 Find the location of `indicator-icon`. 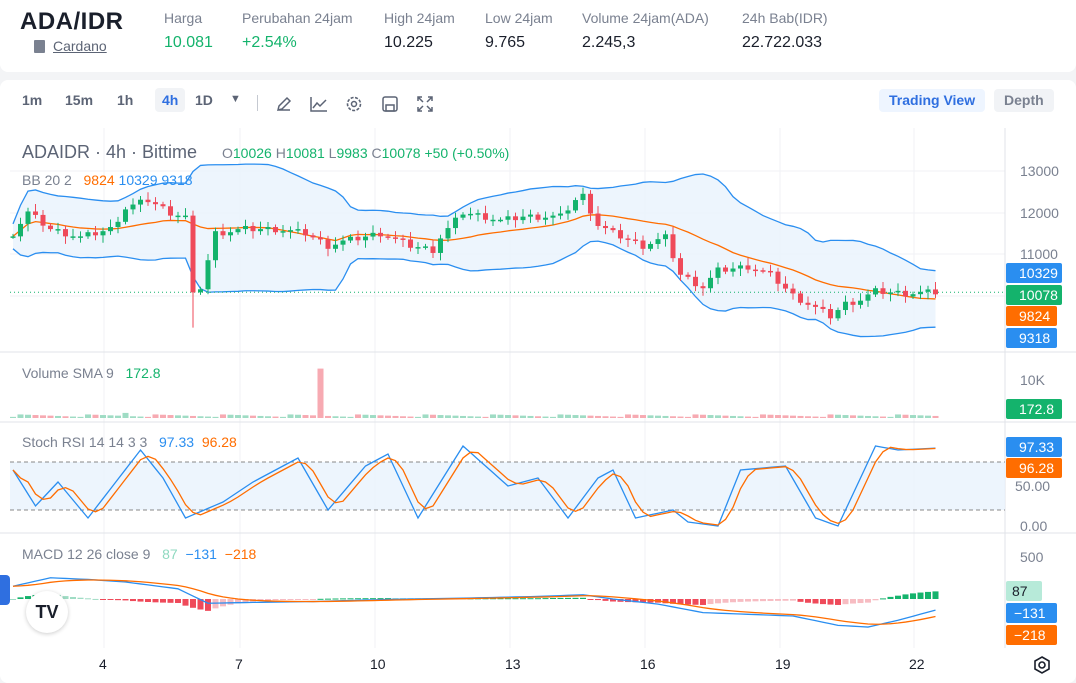

indicator-icon is located at coordinates (319, 104).